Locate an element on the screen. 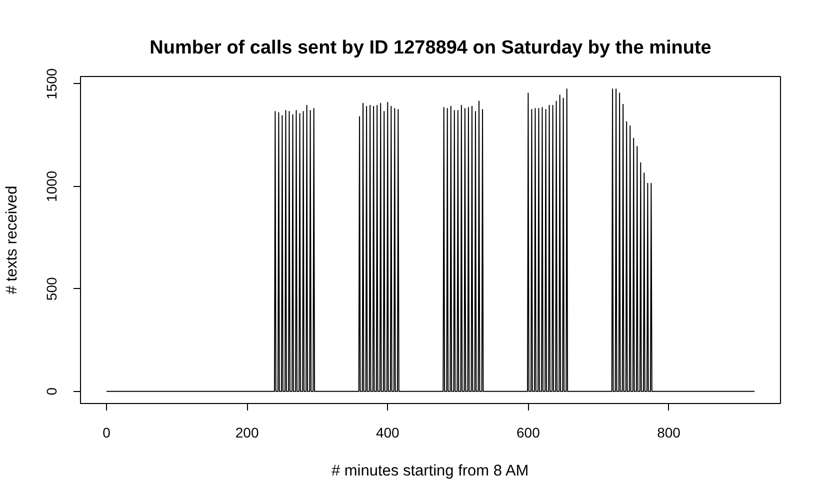 This screenshot has width=821, height=502. x-tick-label: 400 is located at coordinates (388, 432).